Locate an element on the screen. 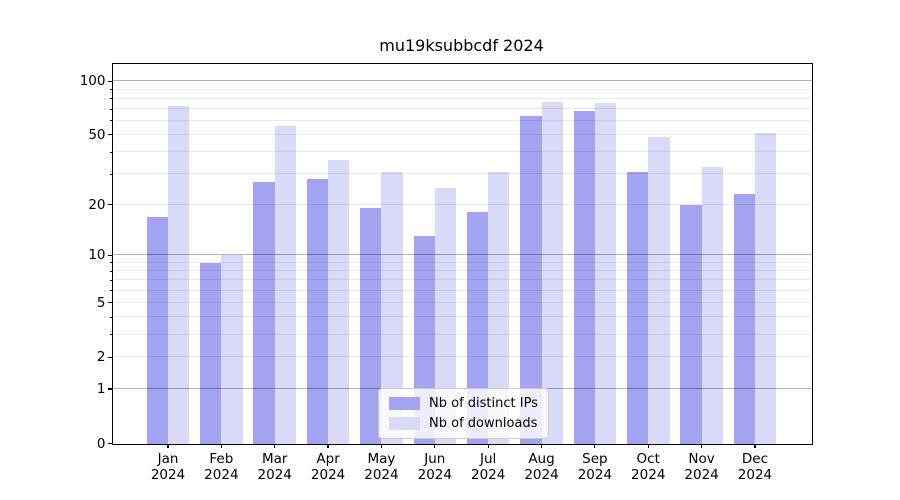 The image size is (900, 500). legend-label-ips: Nb of distinct IPs is located at coordinates (483, 403).